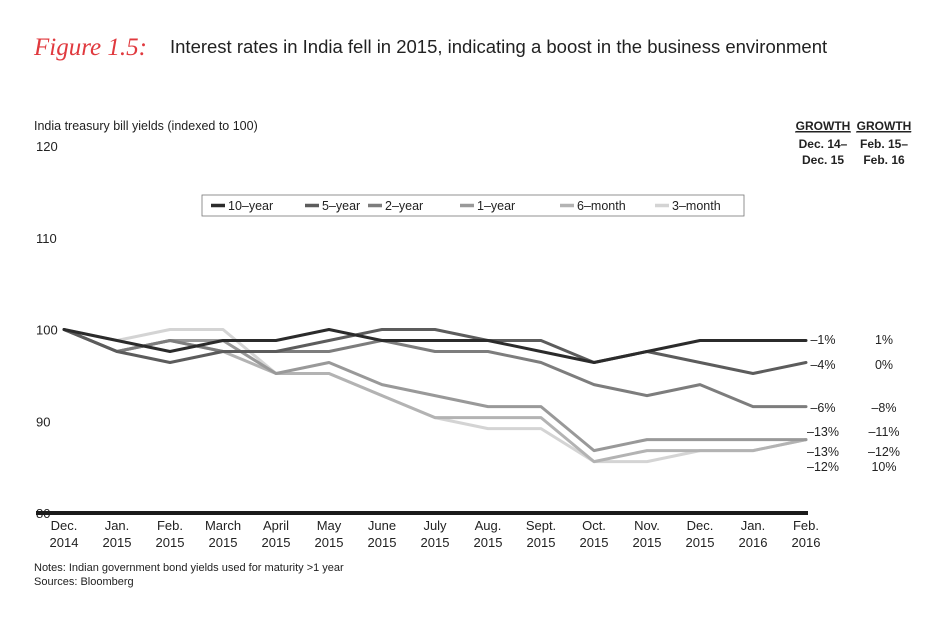 Image resolution: width=950 pixels, height=631 pixels. What do you see at coordinates (823, 467) in the screenshot?
I see `growth-dec-label: –12%` at bounding box center [823, 467].